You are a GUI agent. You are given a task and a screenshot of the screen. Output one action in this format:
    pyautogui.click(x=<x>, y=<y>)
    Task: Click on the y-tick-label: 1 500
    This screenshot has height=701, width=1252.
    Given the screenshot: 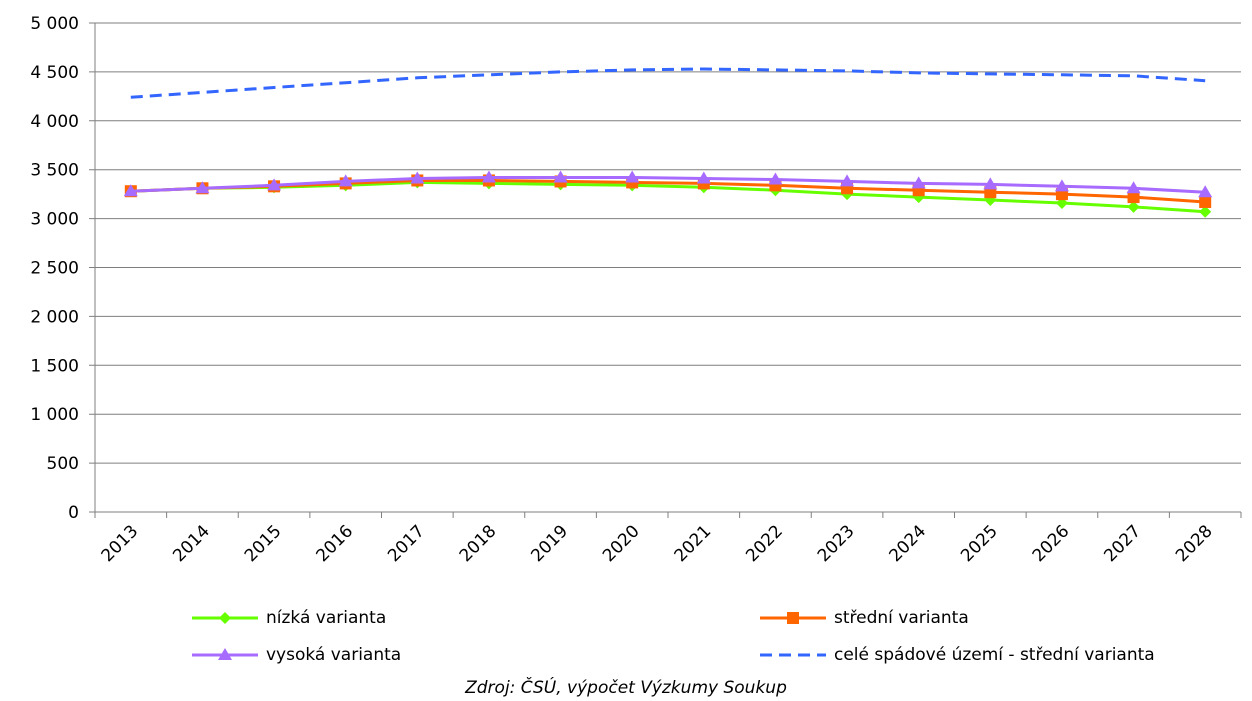 What is the action you would take?
    pyautogui.click(x=54, y=366)
    